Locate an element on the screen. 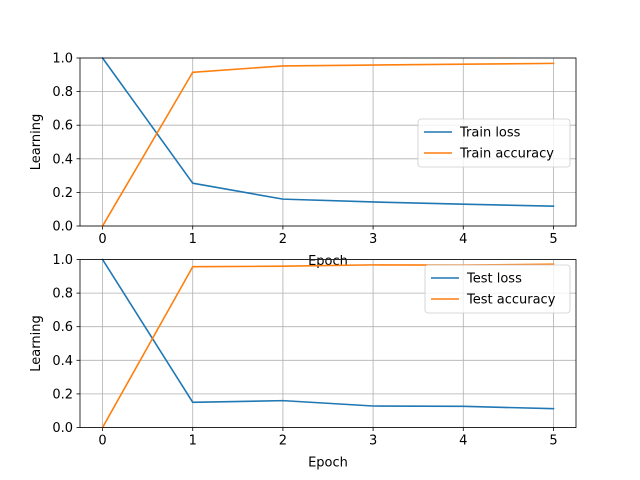  legend: Train loss Train accuracy is located at coordinates (494, 143).